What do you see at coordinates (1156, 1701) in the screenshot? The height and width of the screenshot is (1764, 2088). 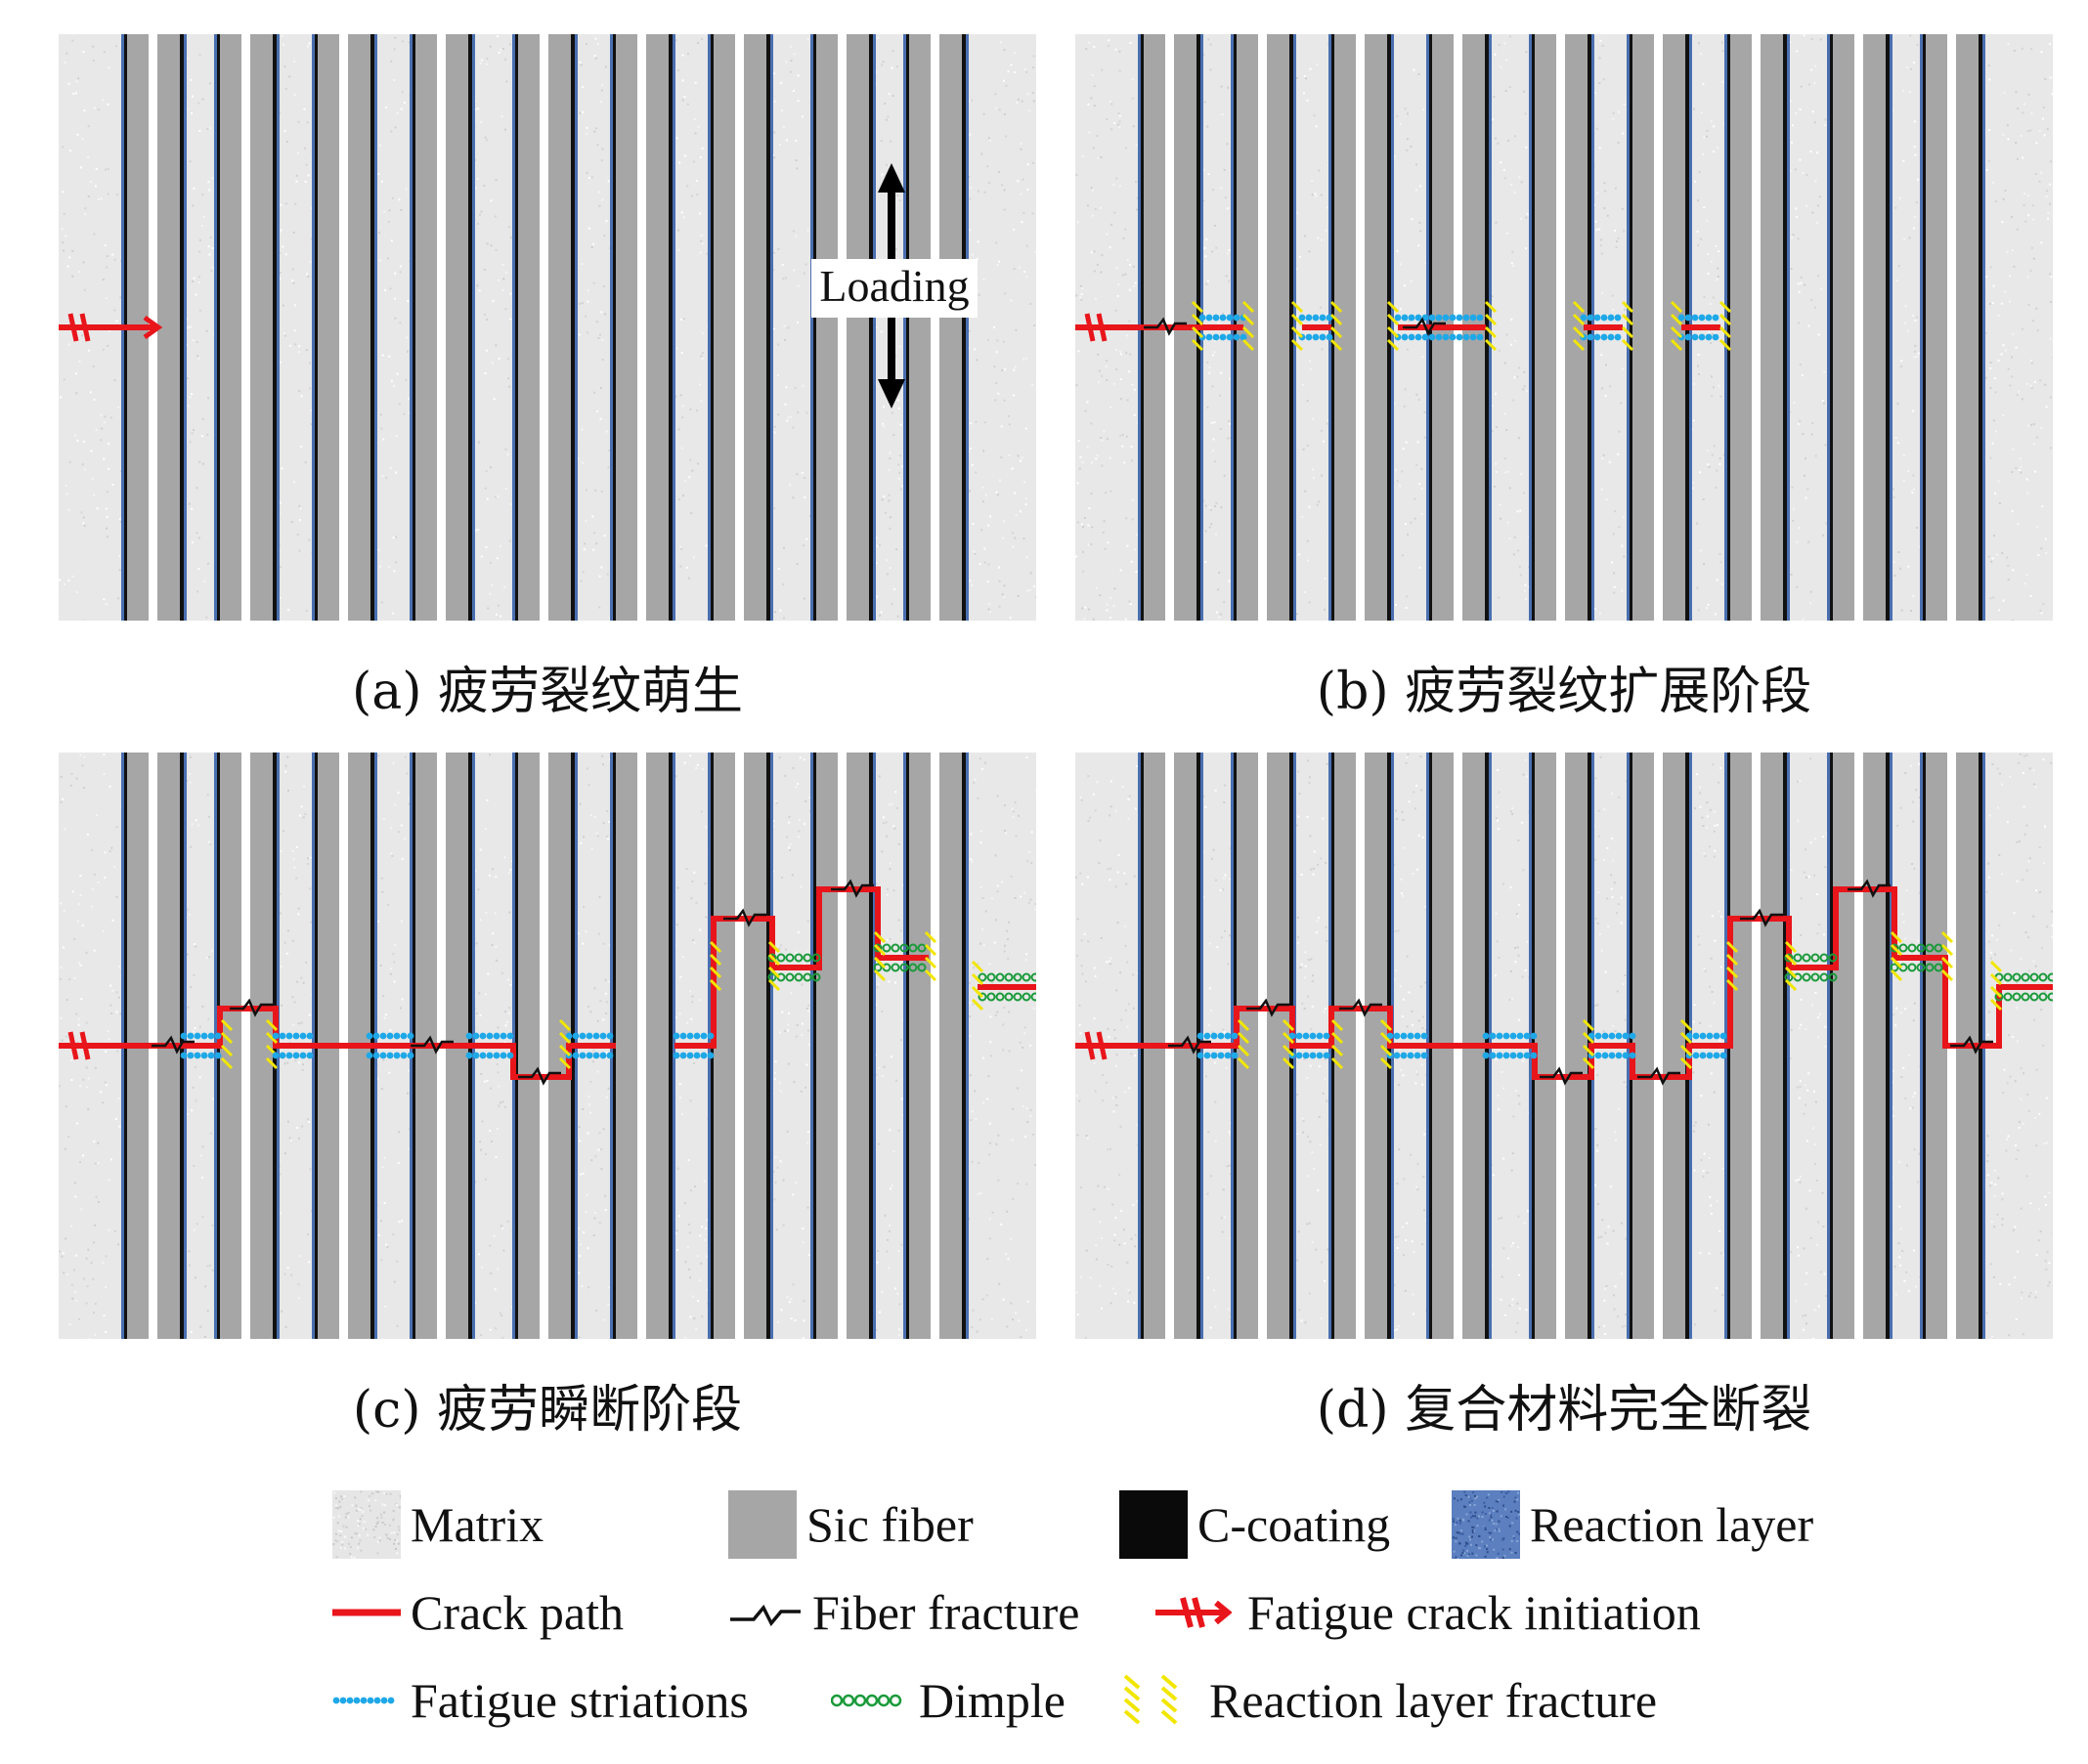 I see `reaction-layer-fracture-icon` at bounding box center [1156, 1701].